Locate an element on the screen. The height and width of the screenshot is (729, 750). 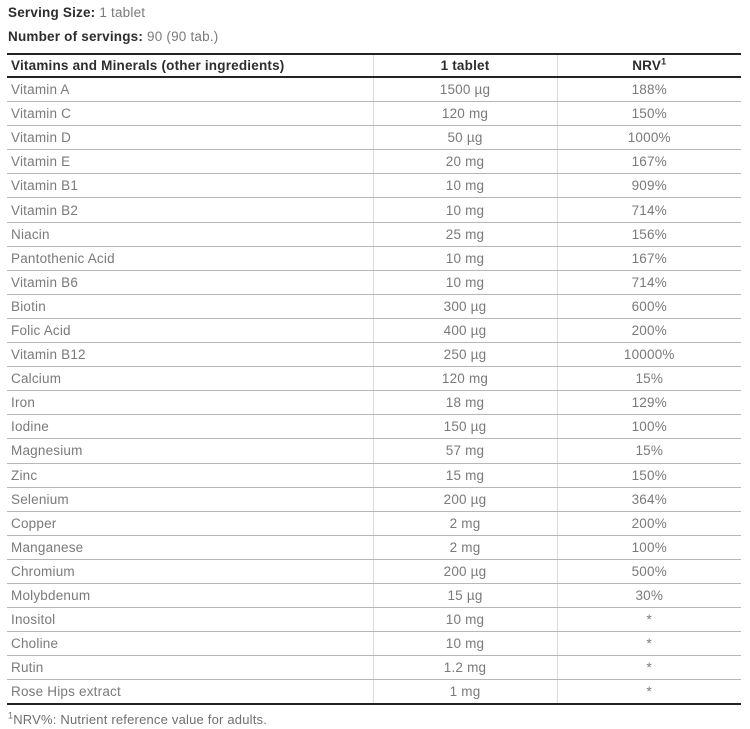
table-row: Rutin 1.2 mg * is located at coordinates (374, 668).